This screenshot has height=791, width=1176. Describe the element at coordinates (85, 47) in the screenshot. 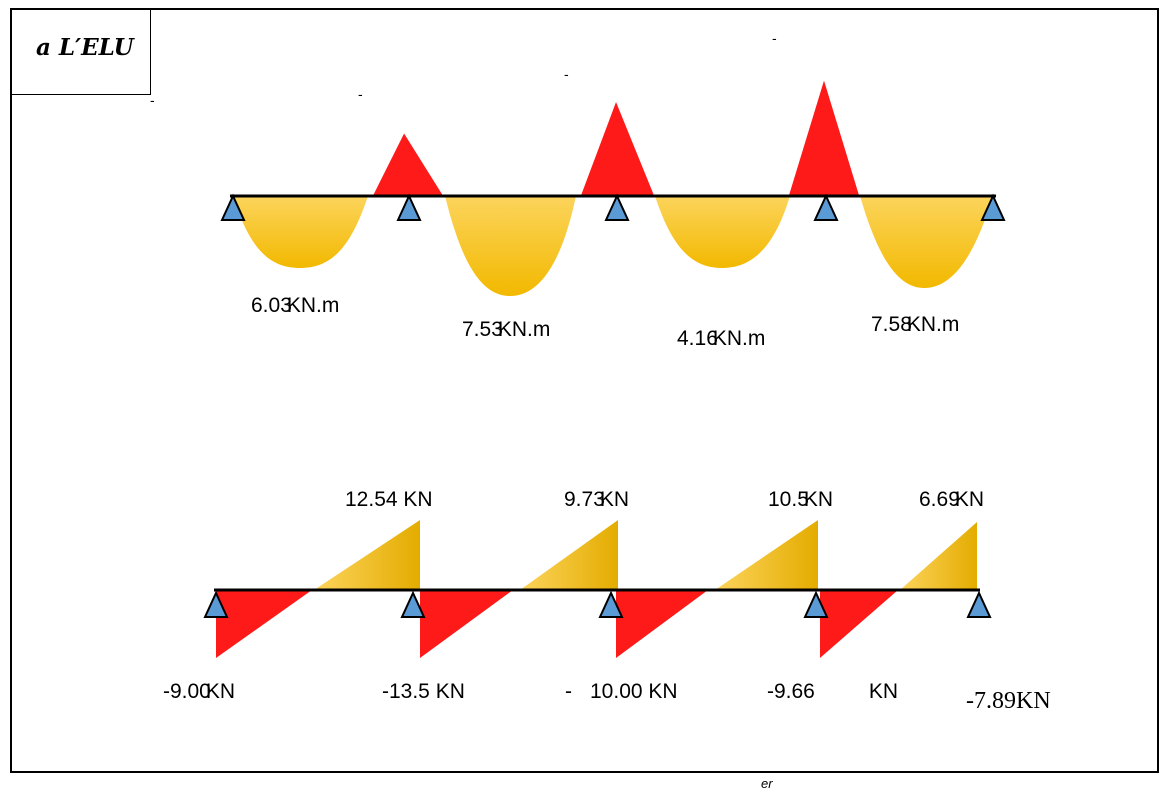

I see `diagram-title: a L′ELU` at that location.